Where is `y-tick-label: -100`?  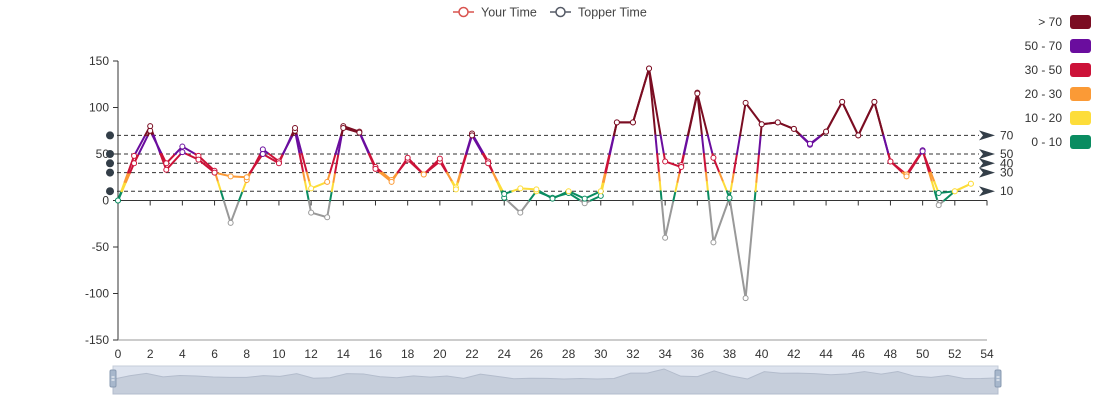
y-tick-label: -100 is located at coordinates (97, 294).